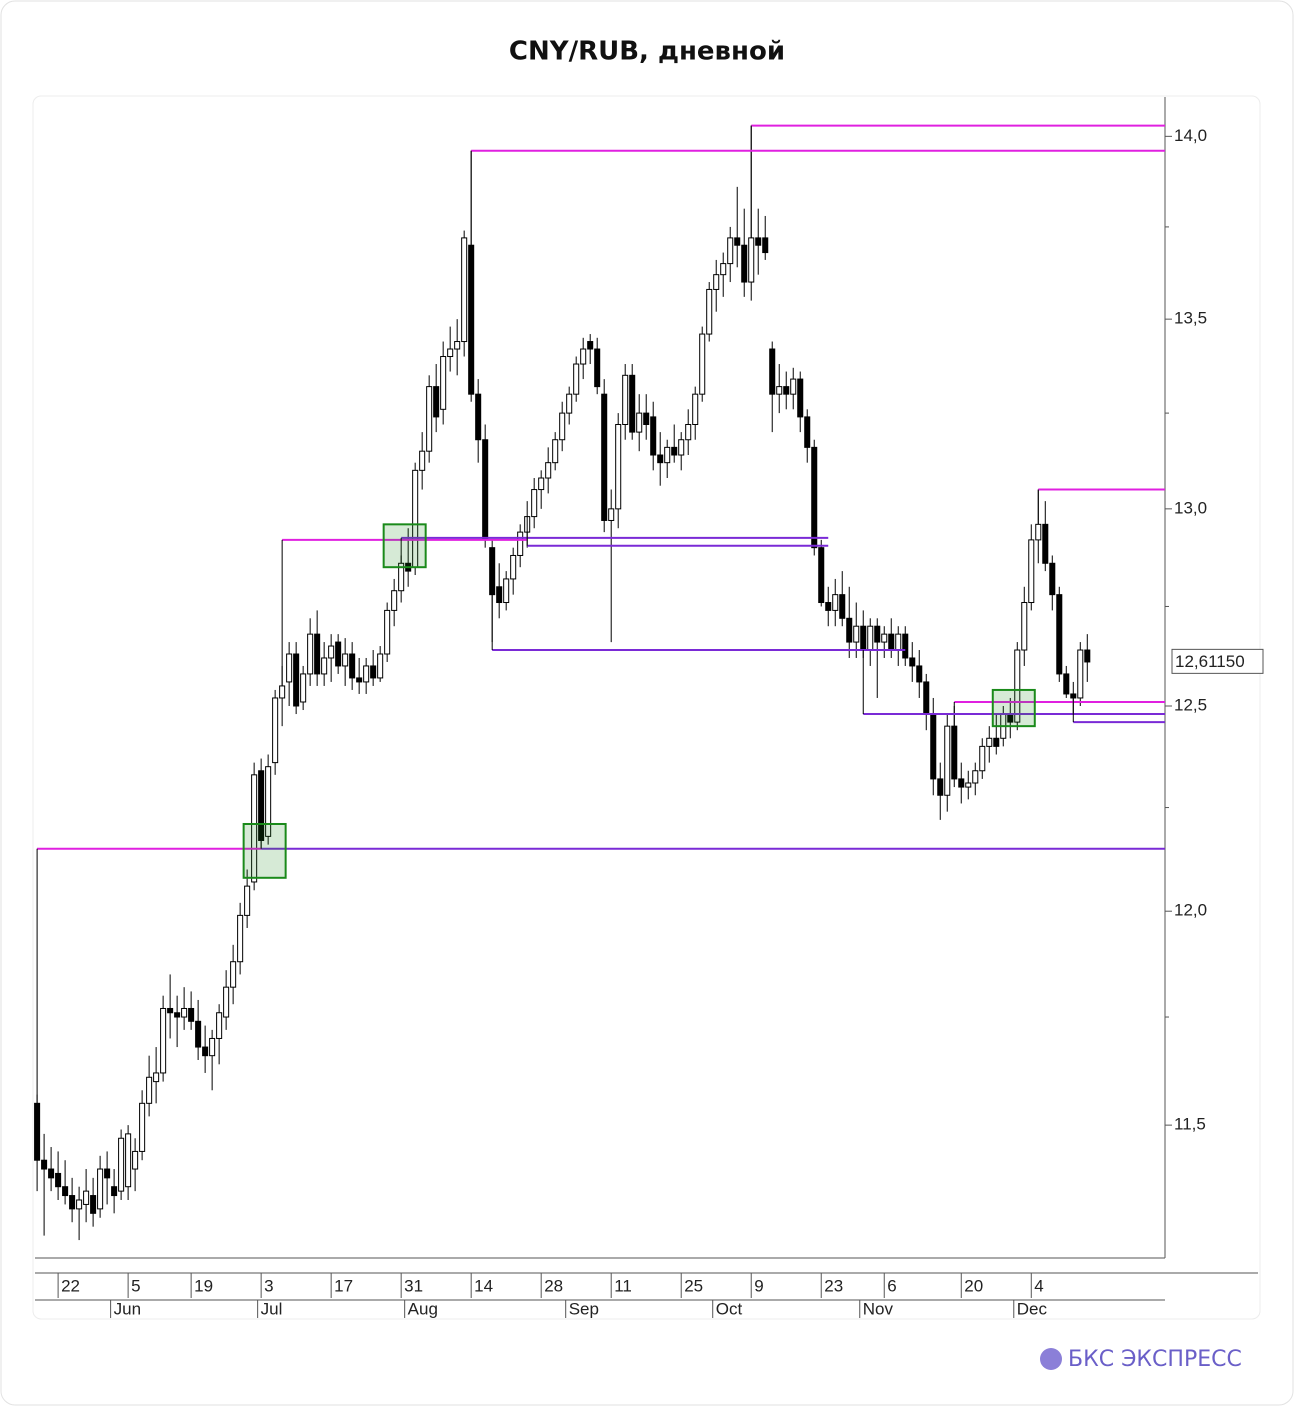  Describe the element at coordinates (1190, 704) in the screenshot. I see `y-tick-label: 12,5` at that location.